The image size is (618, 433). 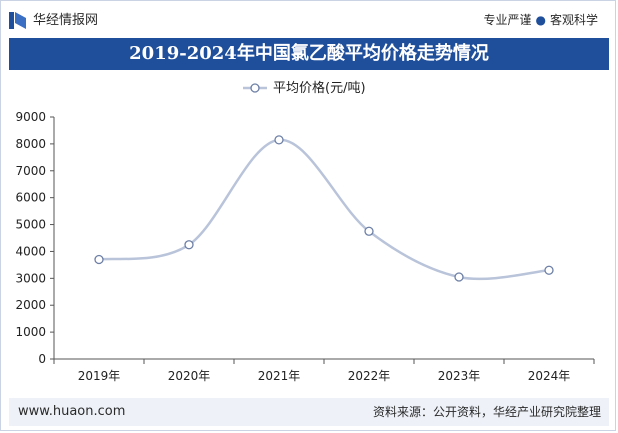 What do you see at coordinates (30, 144) in the screenshot?
I see `y-tick-label: 8000` at bounding box center [30, 144].